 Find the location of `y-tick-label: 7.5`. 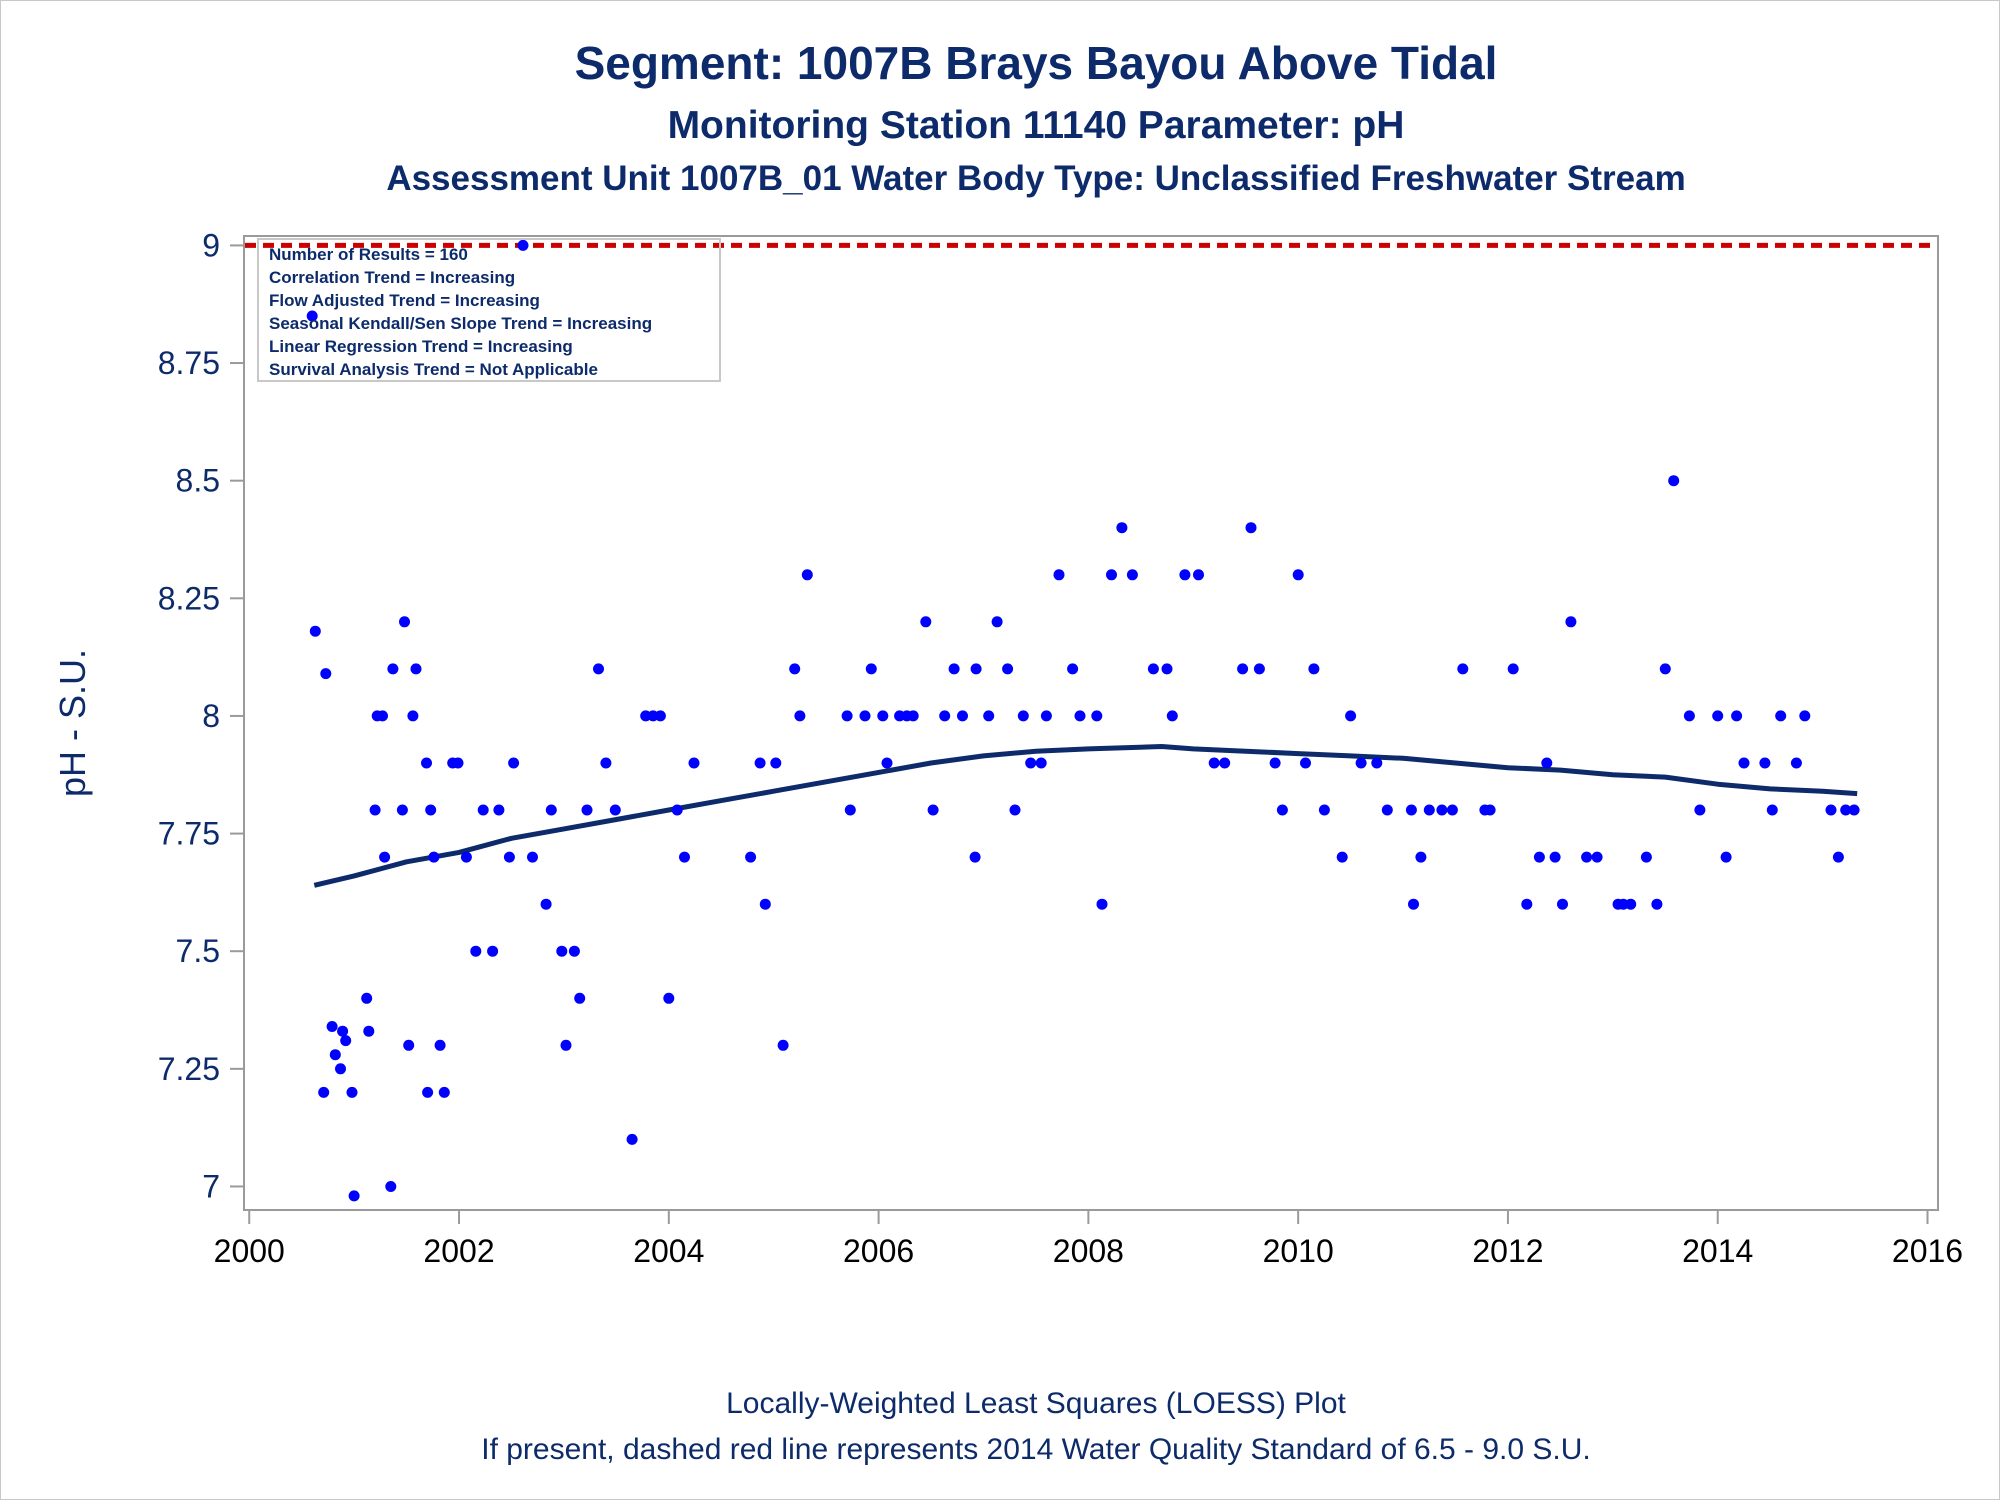

y-tick-label: 7.5 is located at coordinates (198, 951).